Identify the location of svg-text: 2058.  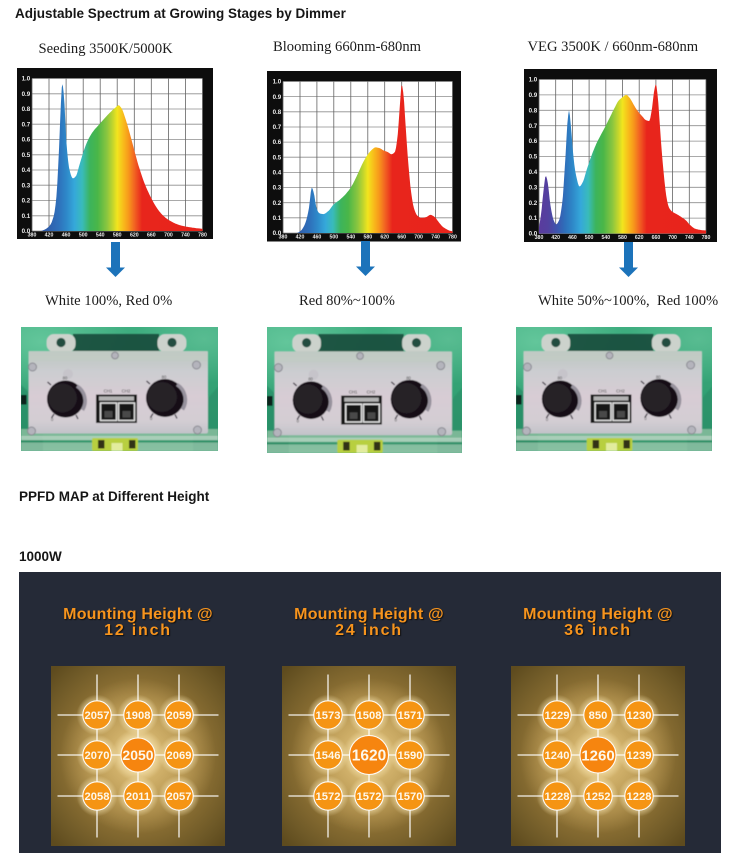
(97, 797).